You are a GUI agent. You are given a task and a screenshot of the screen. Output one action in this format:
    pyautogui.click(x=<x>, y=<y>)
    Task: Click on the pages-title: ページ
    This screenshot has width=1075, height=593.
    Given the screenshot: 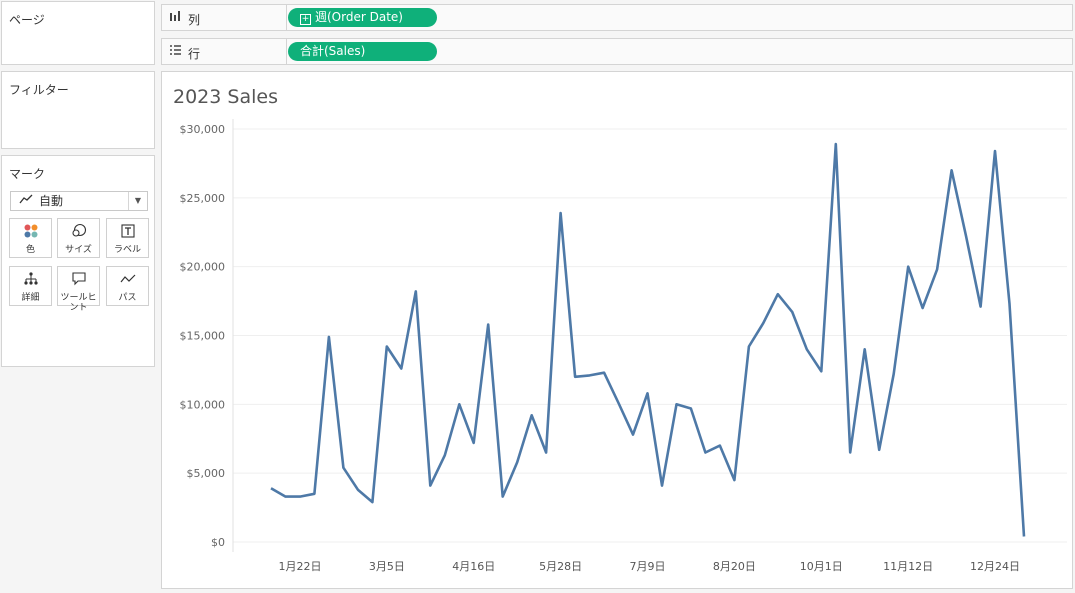 What is the action you would take?
    pyautogui.click(x=27, y=20)
    